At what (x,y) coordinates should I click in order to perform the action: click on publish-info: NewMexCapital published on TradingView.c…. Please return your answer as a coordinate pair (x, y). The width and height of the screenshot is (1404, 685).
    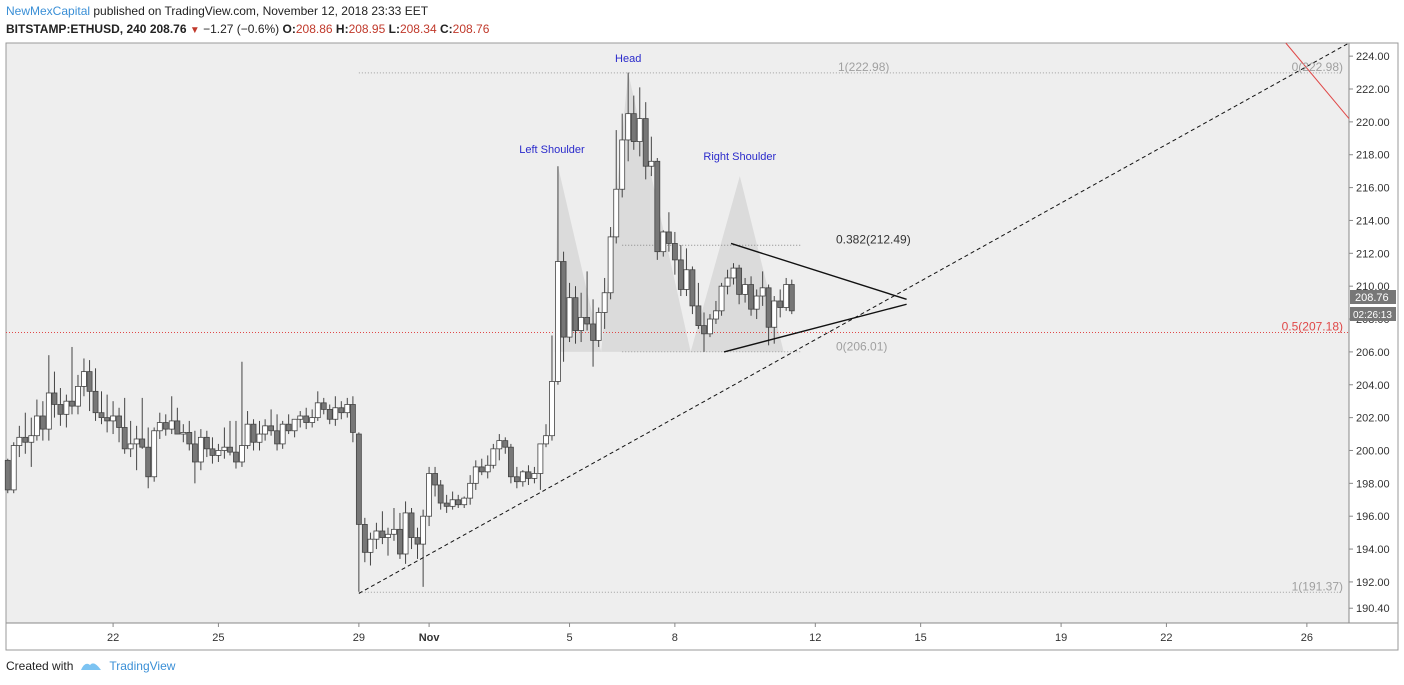
    Looking at the image, I should click on (217, 11).